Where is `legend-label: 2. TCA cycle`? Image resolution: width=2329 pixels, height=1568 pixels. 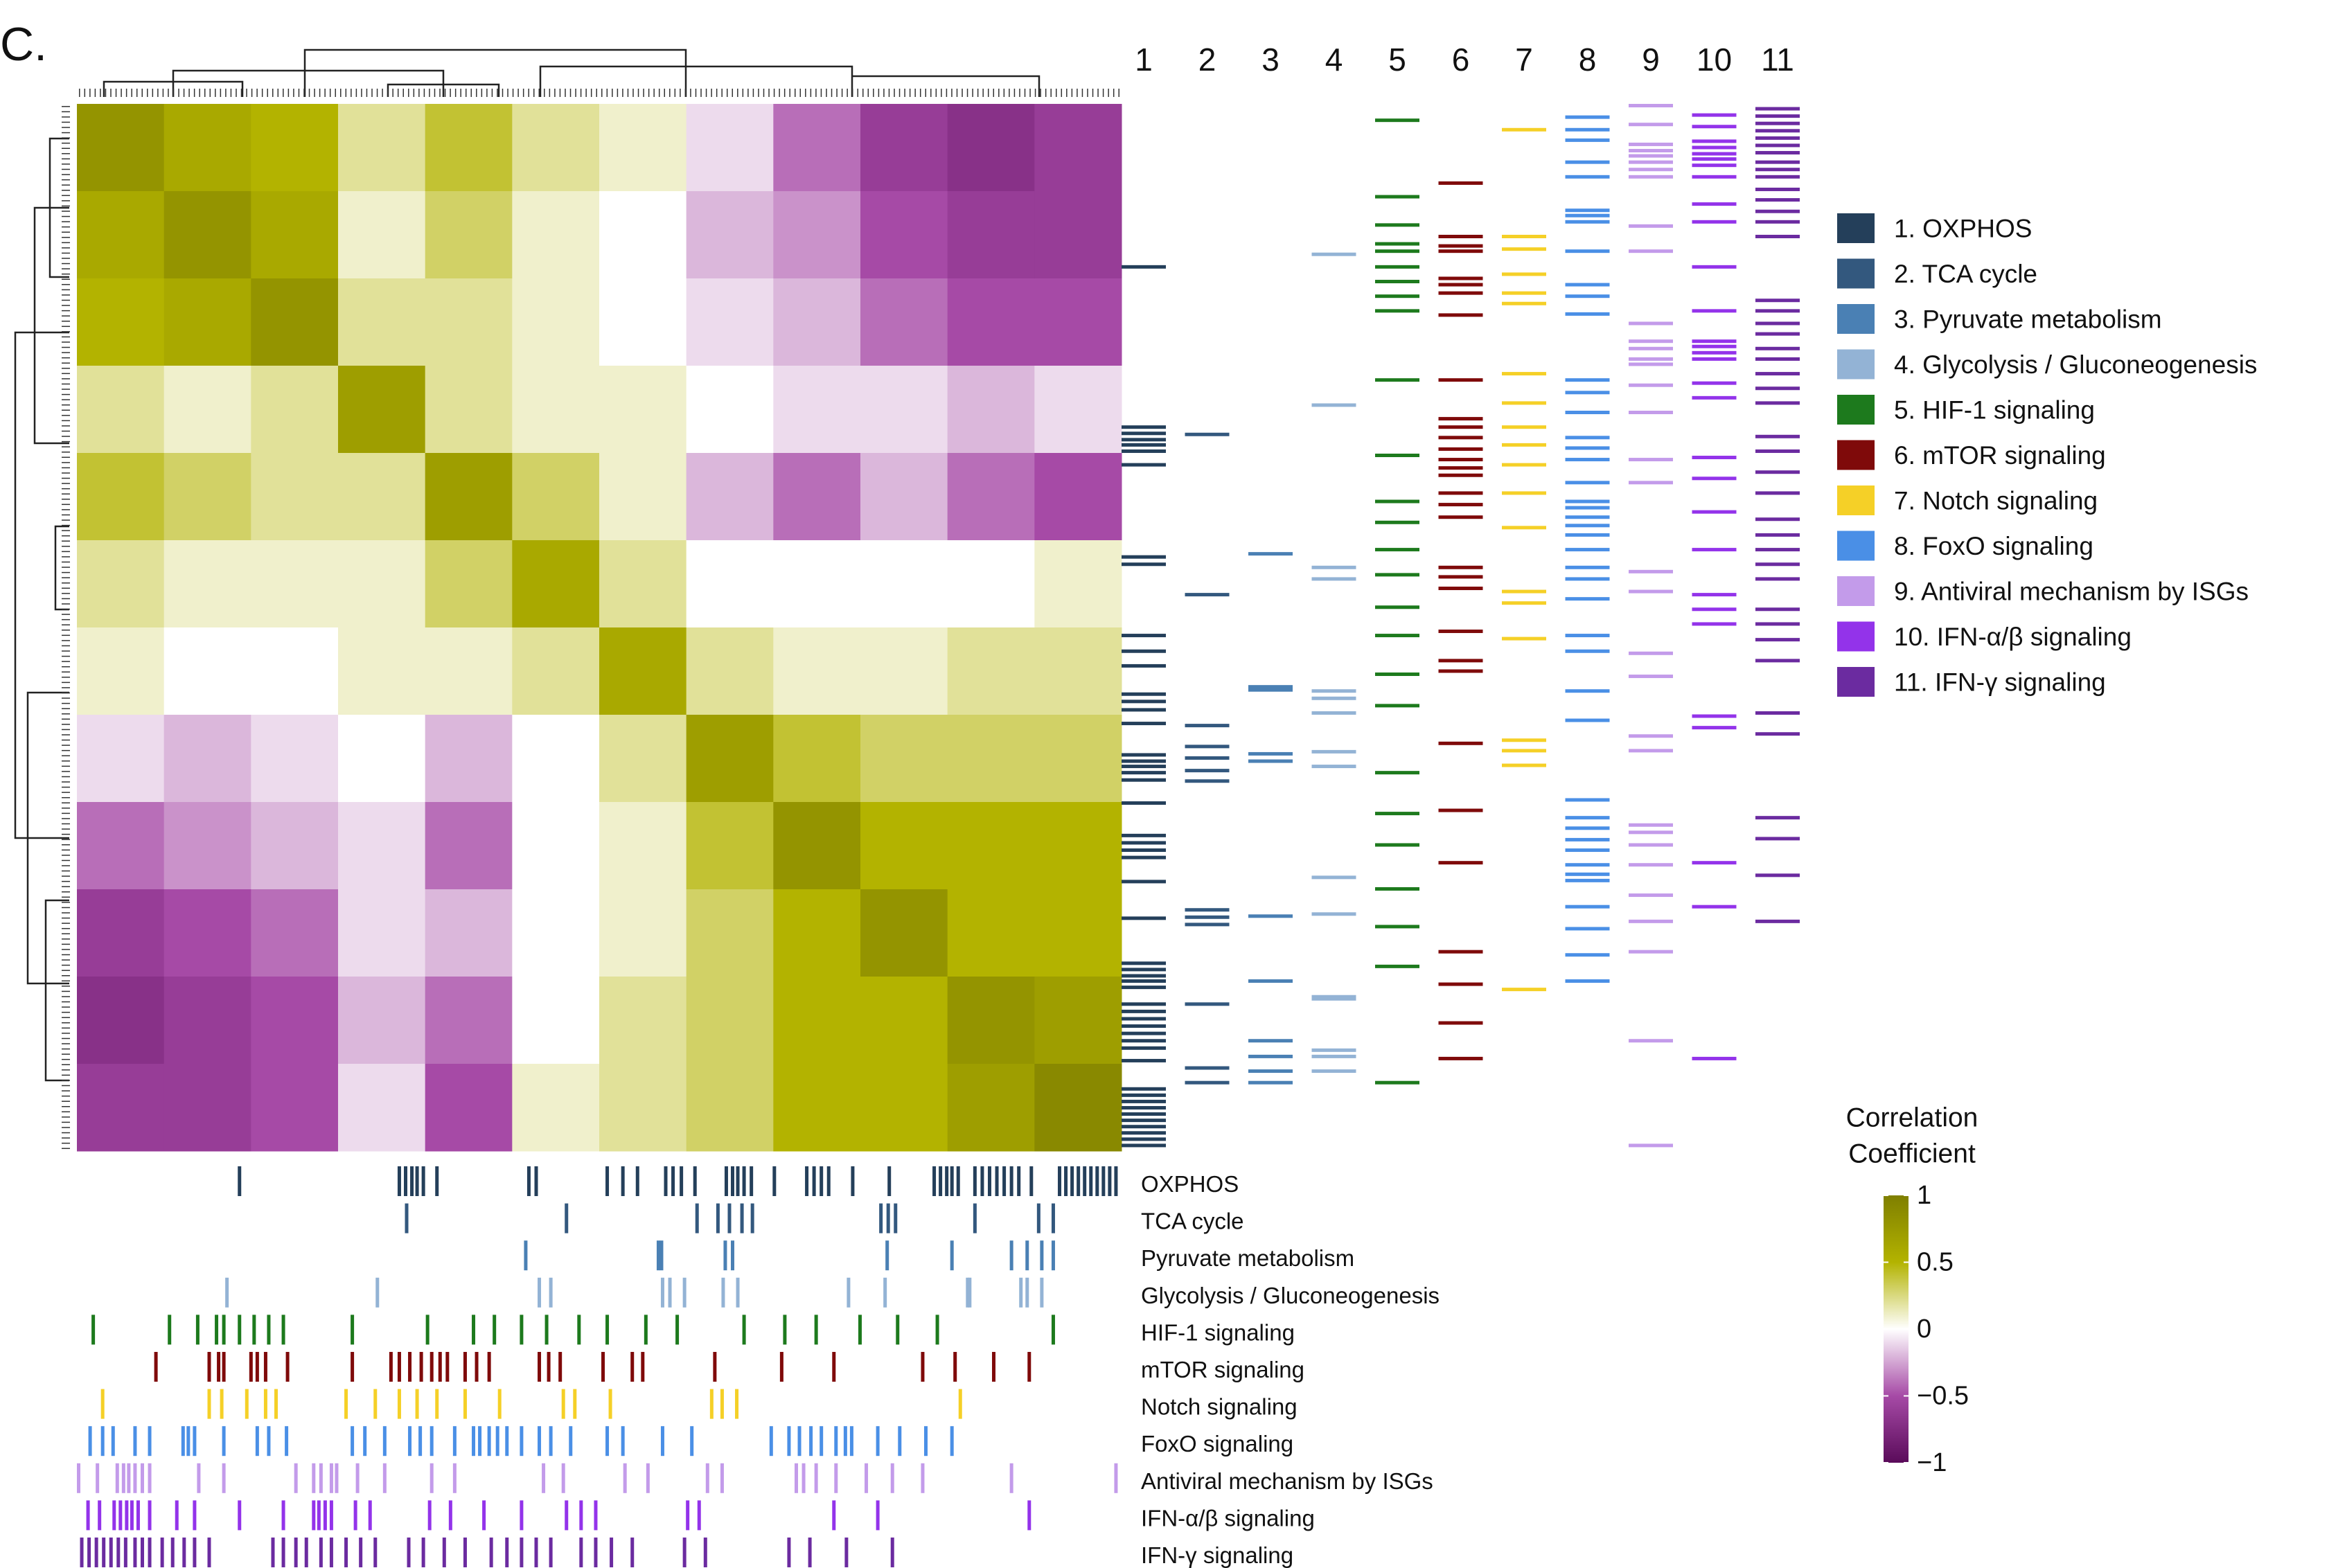
legend-label: 2. TCA cycle is located at coordinates (1965, 274).